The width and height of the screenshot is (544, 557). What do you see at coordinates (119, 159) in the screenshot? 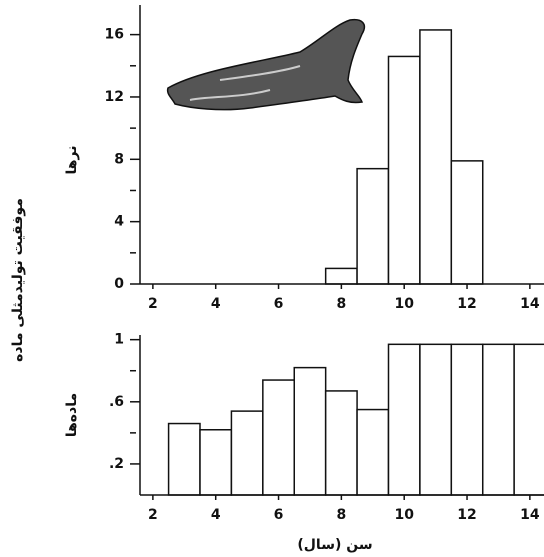
I see `y-tick-label: 8` at bounding box center [119, 159].